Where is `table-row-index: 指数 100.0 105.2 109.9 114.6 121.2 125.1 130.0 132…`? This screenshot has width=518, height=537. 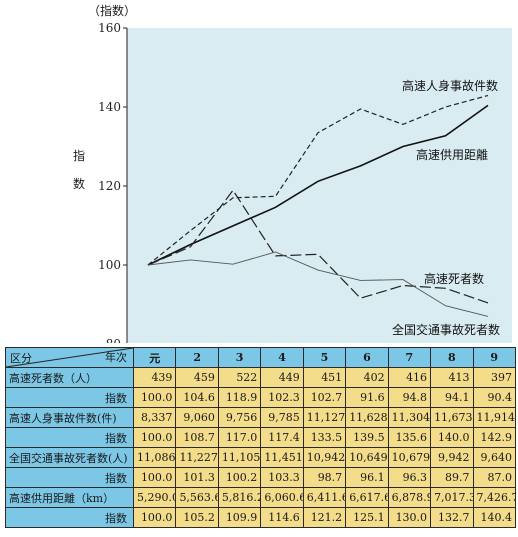 table-row-index: 指数 100.0 105.2 109.9 114.6 121.2 125.1 130.0 132… is located at coordinates (260, 517).